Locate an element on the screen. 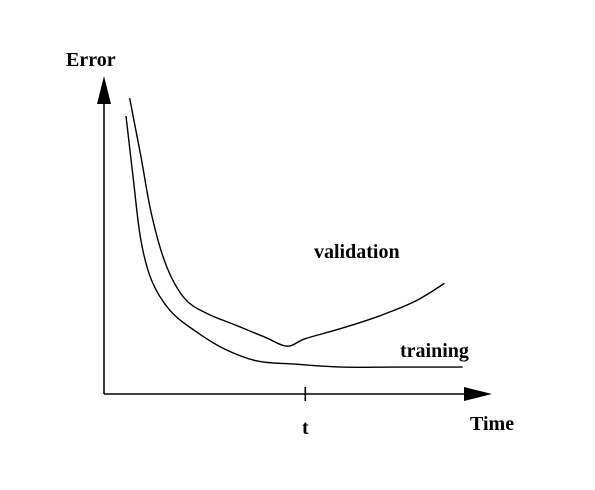 The height and width of the screenshot is (490, 595). training-label: training is located at coordinates (434, 351).